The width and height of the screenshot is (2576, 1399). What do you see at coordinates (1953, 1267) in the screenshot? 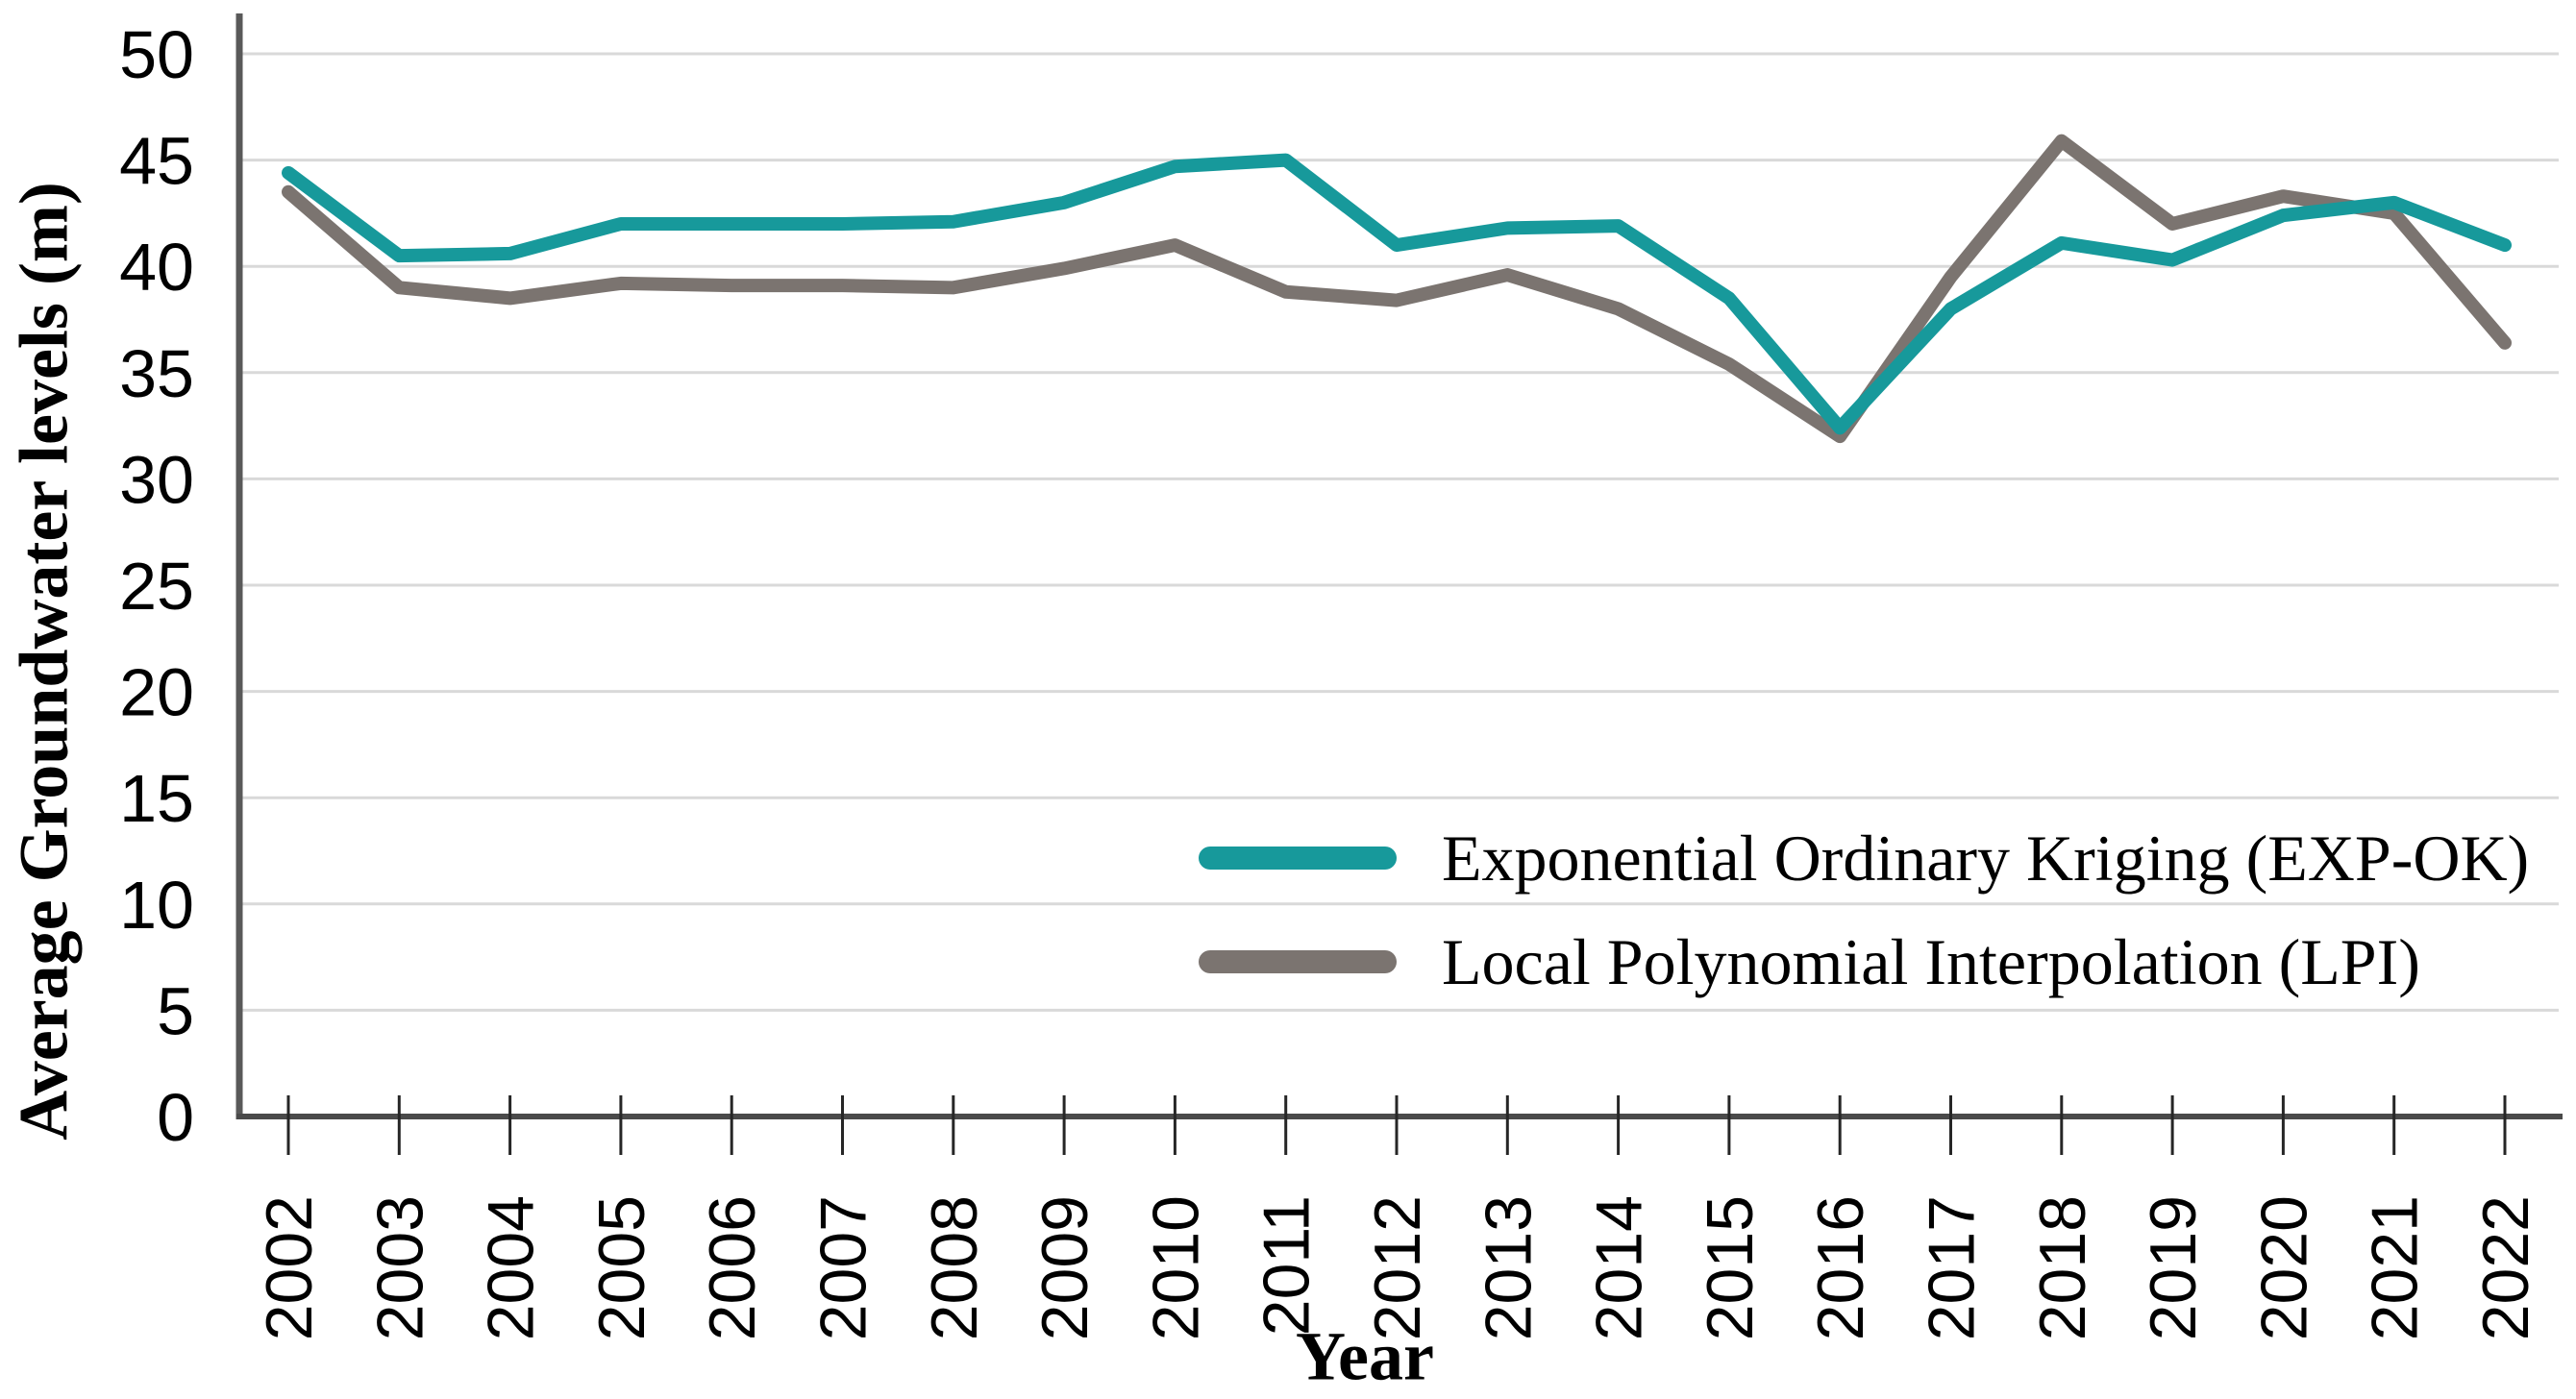
I see `x-tick-label: 2017` at bounding box center [1953, 1267].